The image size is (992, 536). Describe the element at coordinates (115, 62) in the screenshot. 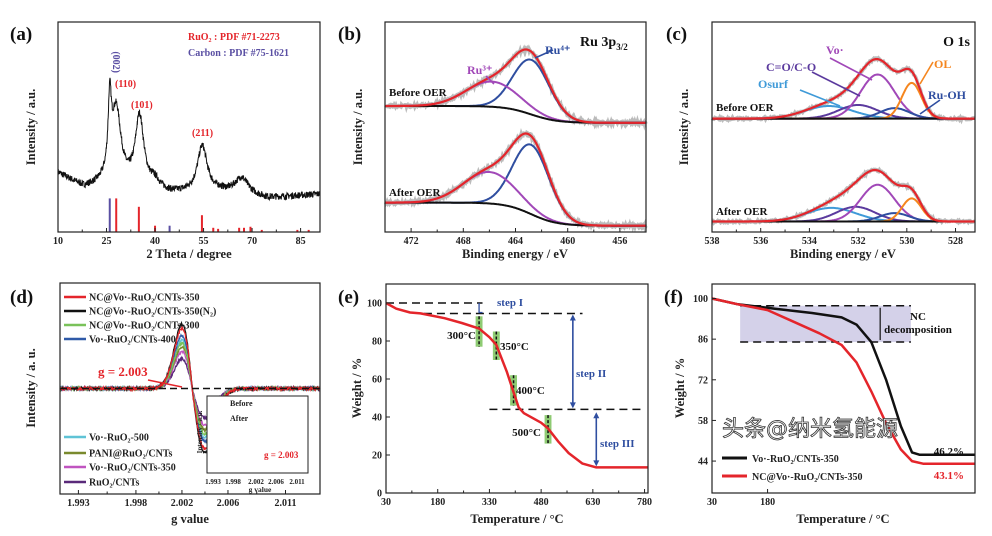

I see `peak-label-002: (002)` at that location.